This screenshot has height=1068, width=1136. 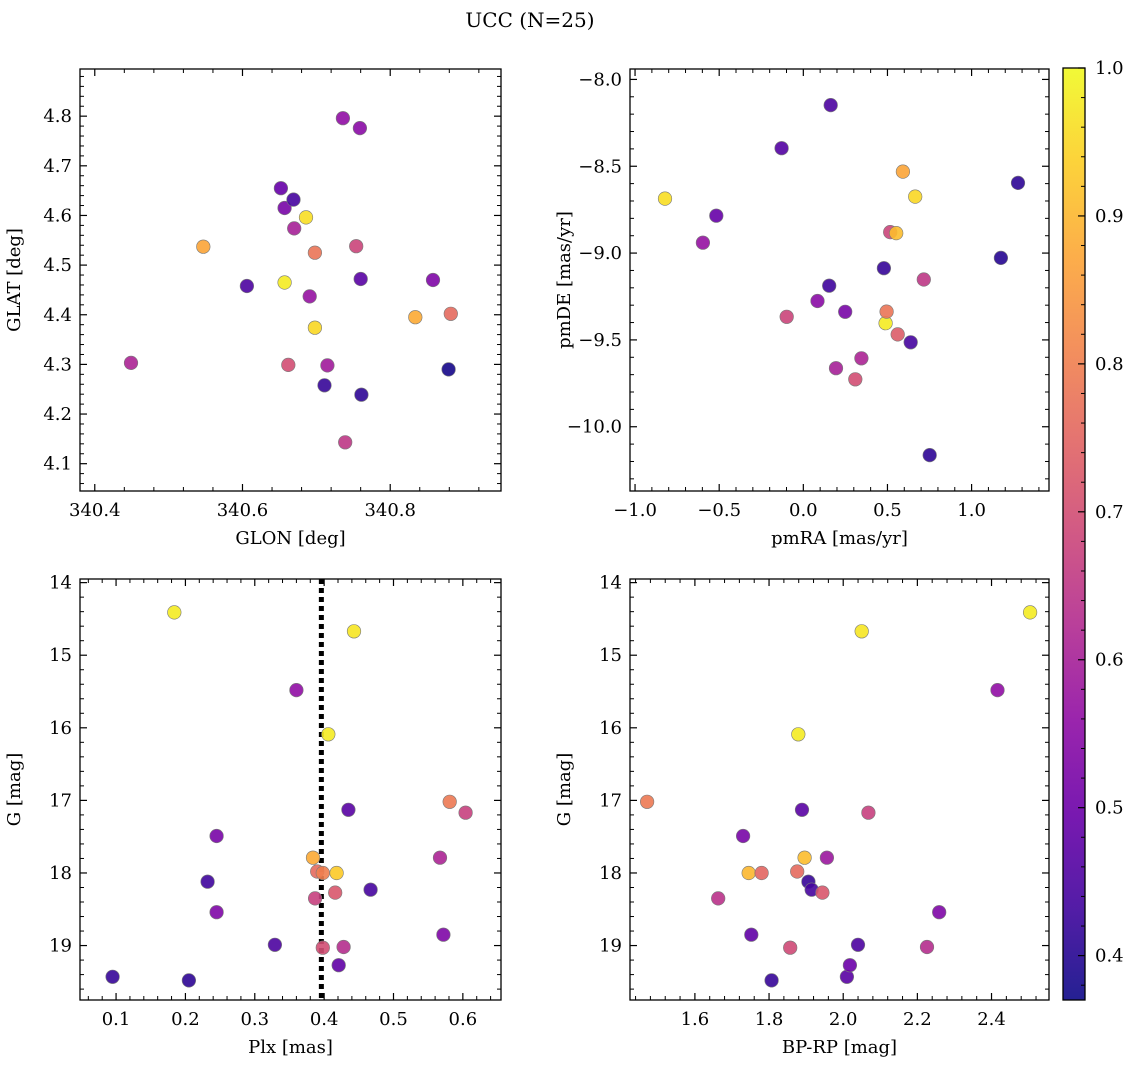 What do you see at coordinates (60, 655) in the screenshot?
I see `y-tick-label: 15` at bounding box center [60, 655].